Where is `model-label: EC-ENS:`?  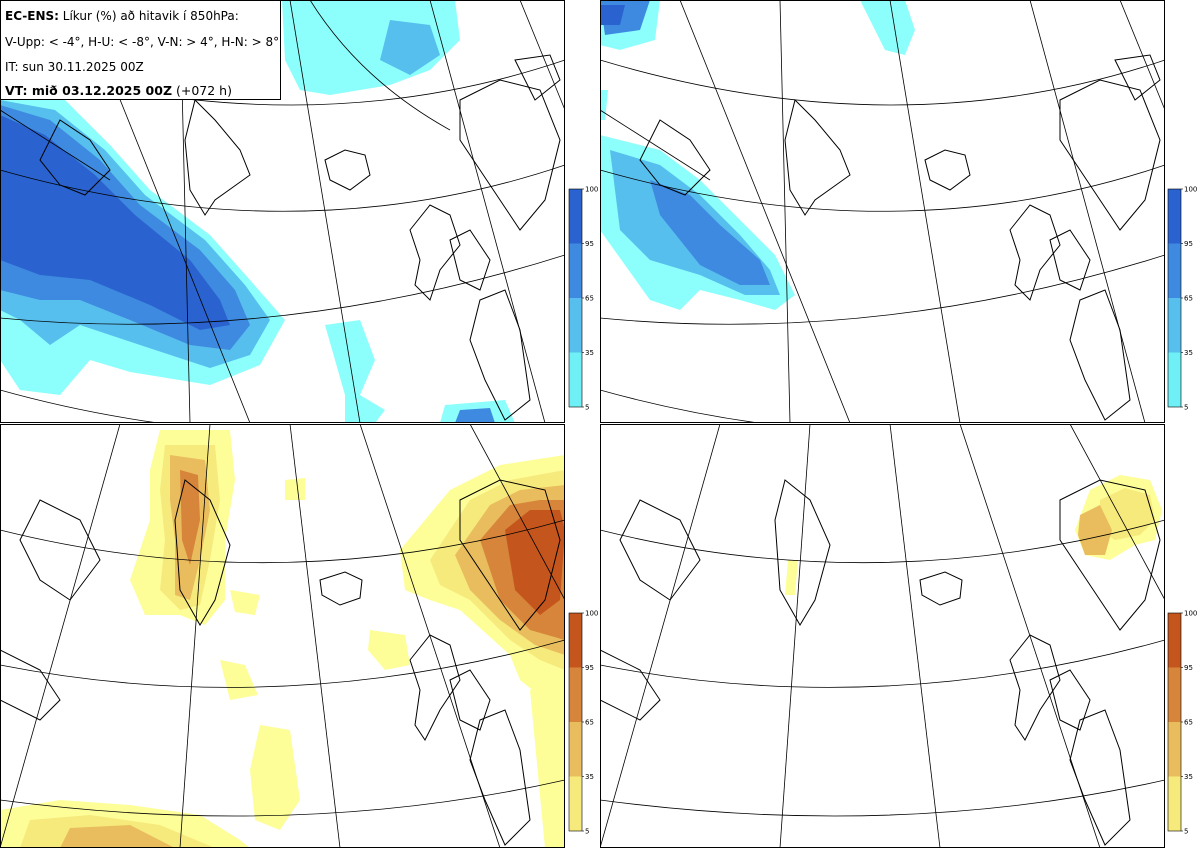
model-label: EC-ENS: is located at coordinates (32, 16).